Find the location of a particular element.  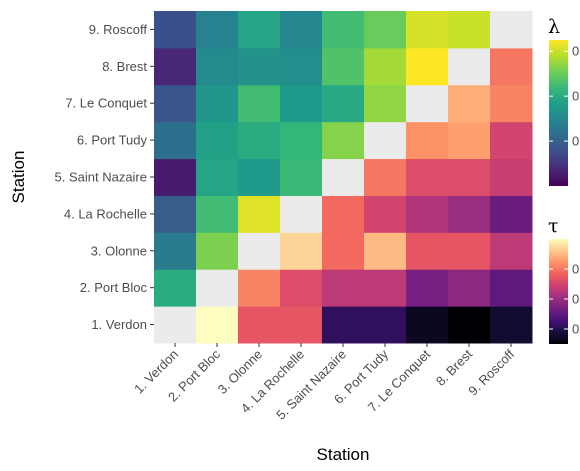

y-tick-label: 4. La Rochelle is located at coordinates (105, 213).